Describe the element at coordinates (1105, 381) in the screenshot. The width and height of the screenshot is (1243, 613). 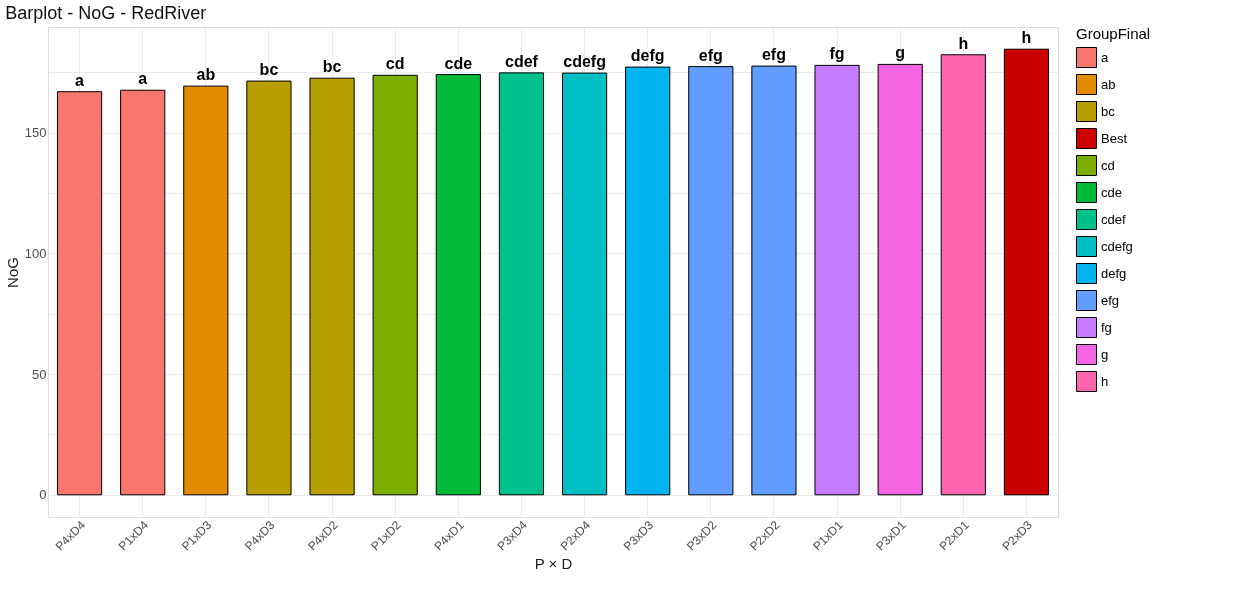
I see `legend-label: h` at that location.